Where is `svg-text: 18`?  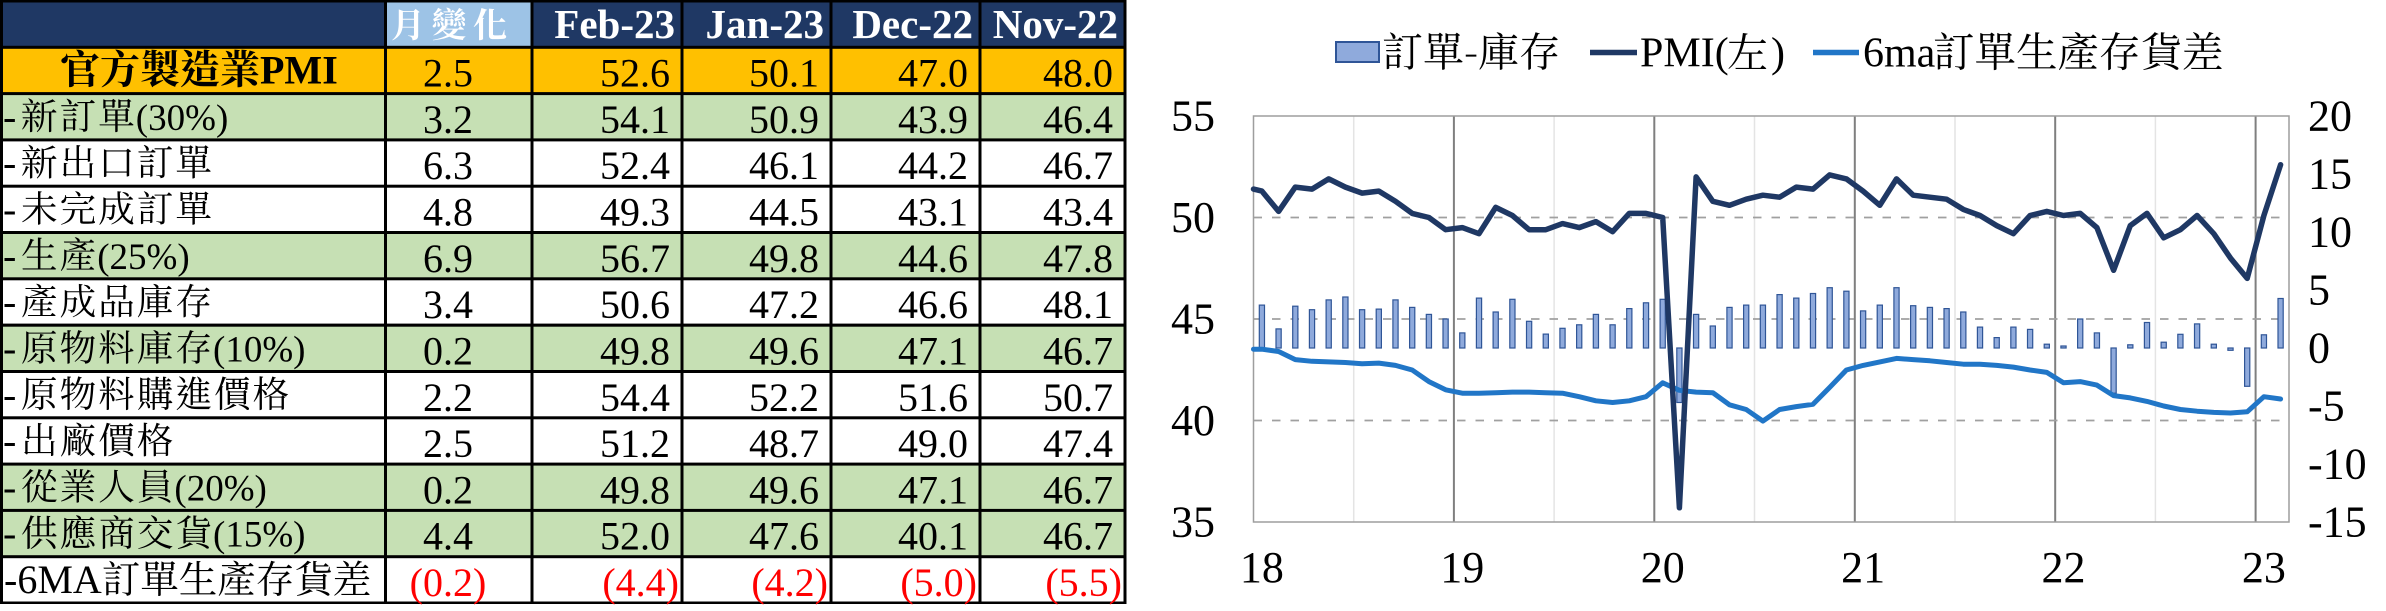 svg-text: 18 is located at coordinates (1262, 567).